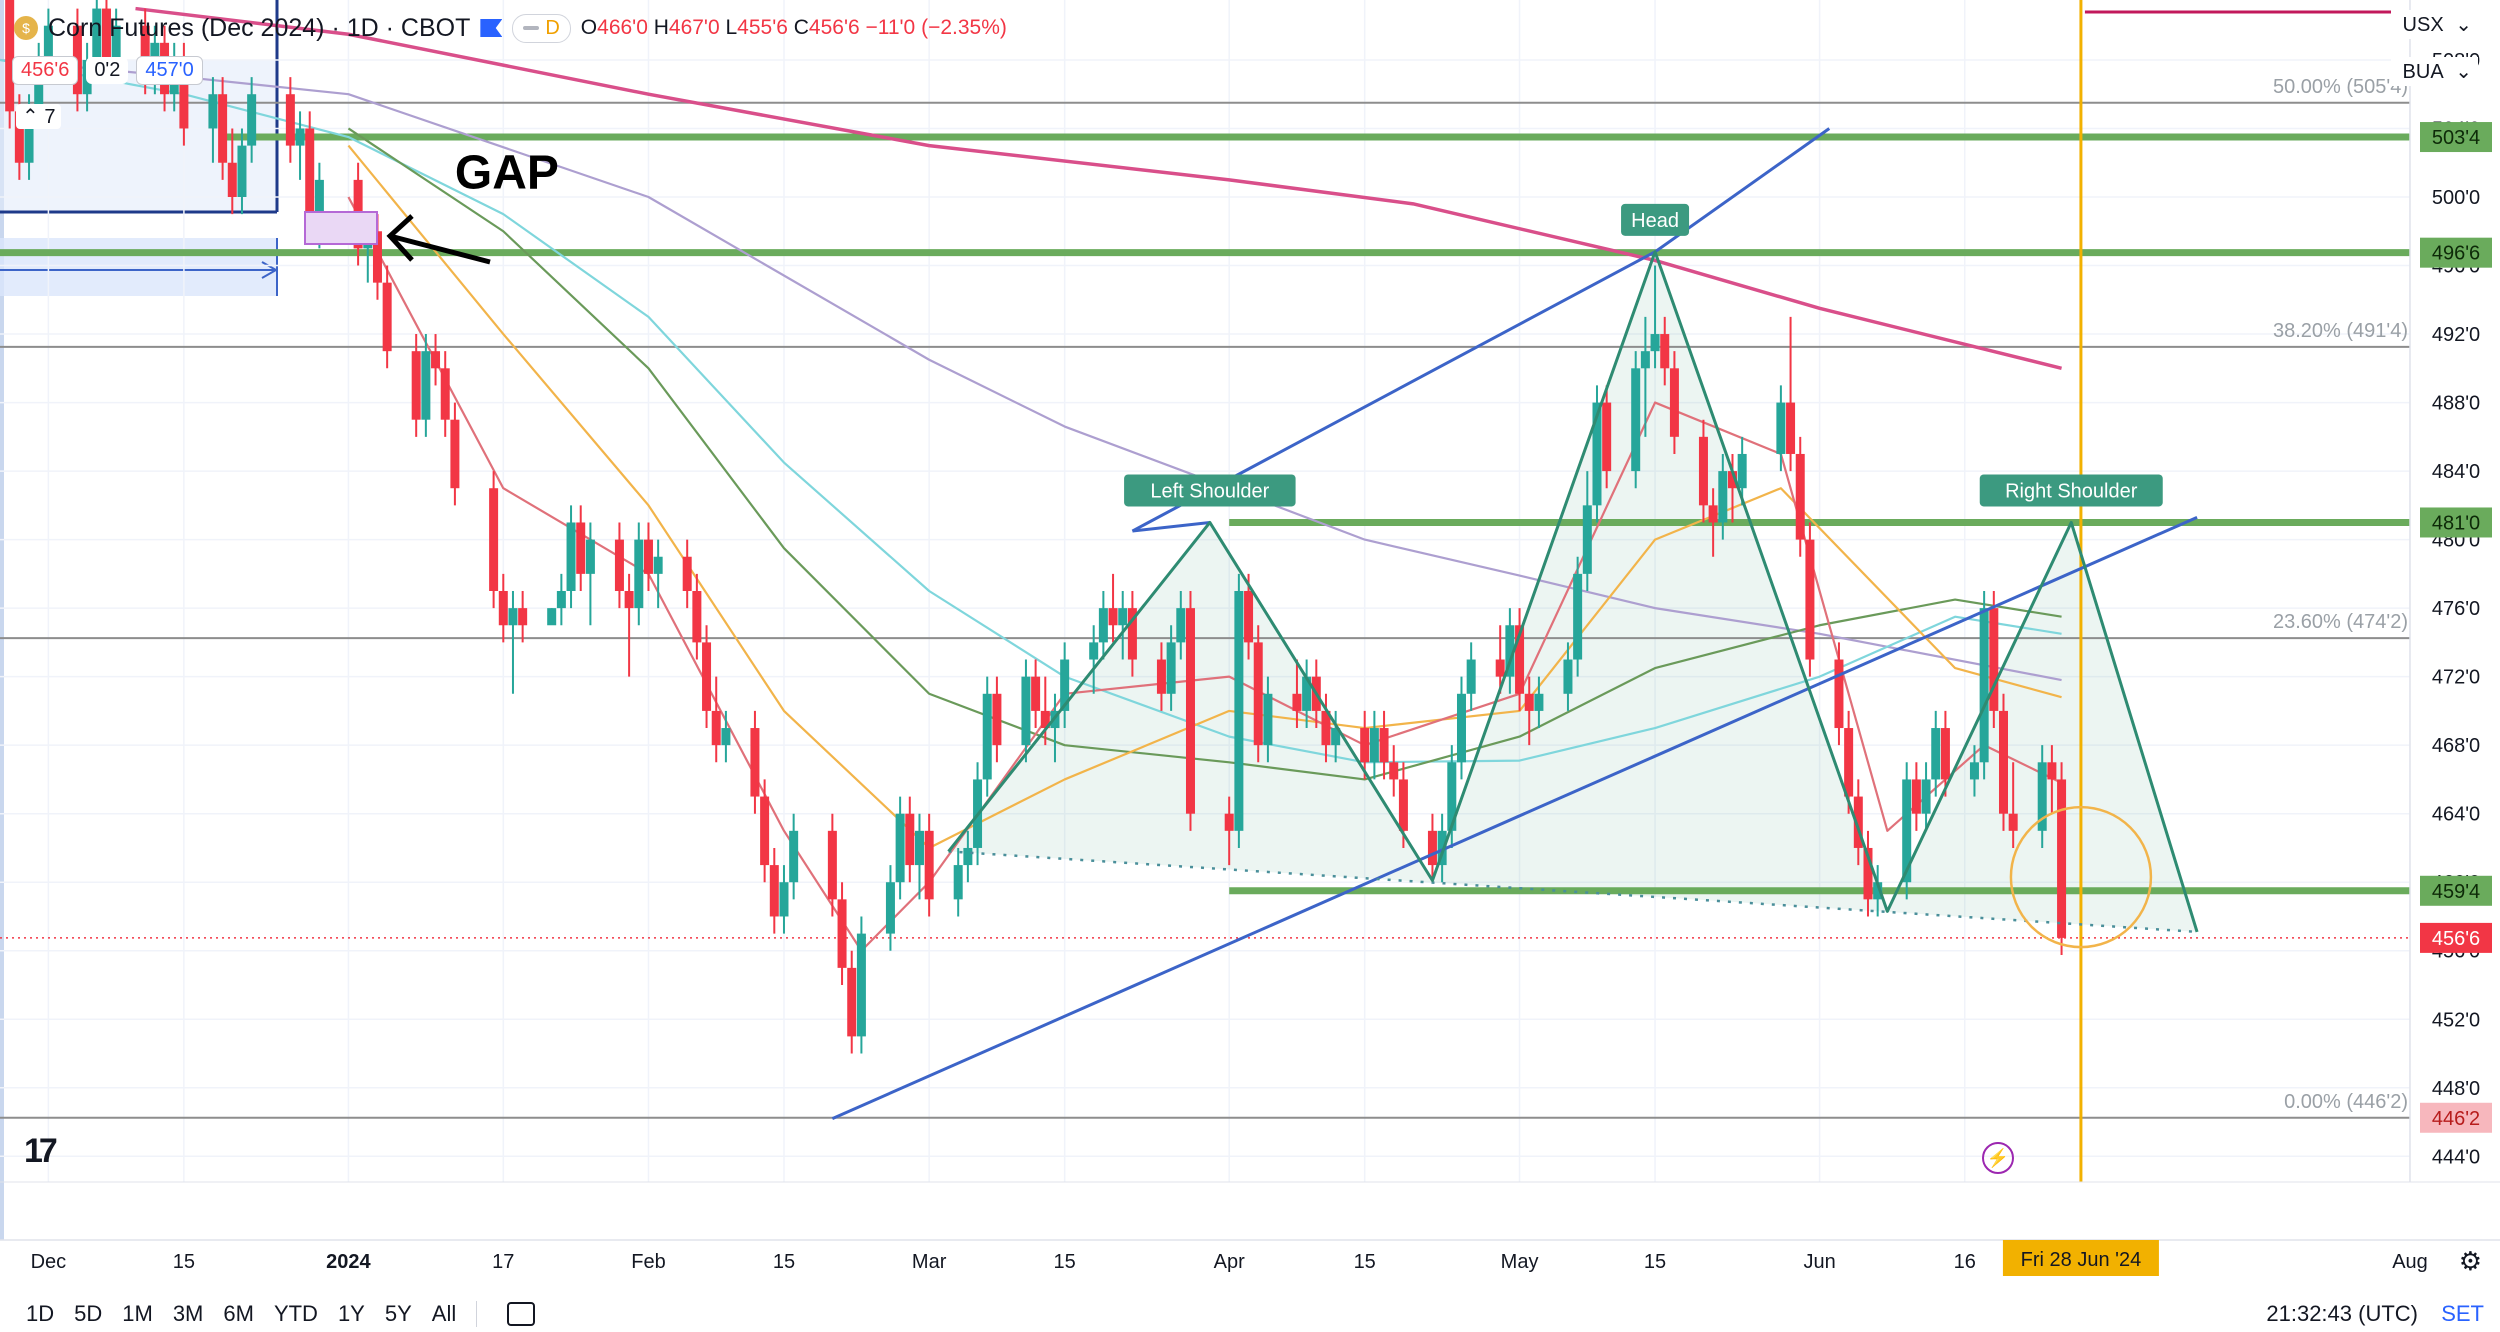 The height and width of the screenshot is (1332, 2500). Describe the element at coordinates (40, 1313) in the screenshot. I see `timeframe-1d: 1D` at that location.